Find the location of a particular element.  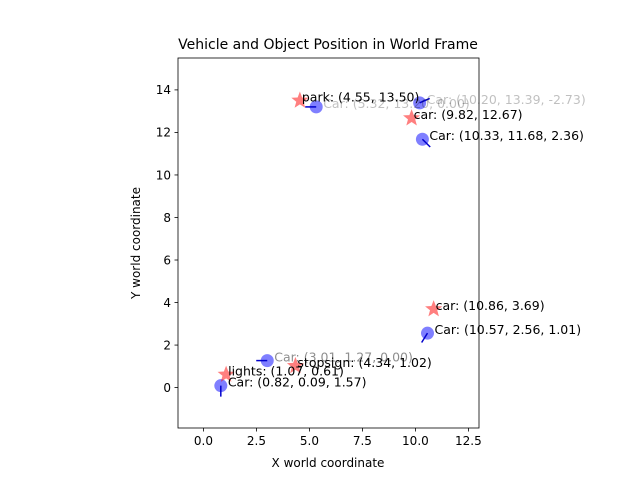

car-label: Car: (10.20, 13.39, -2.73) is located at coordinates (506, 99).